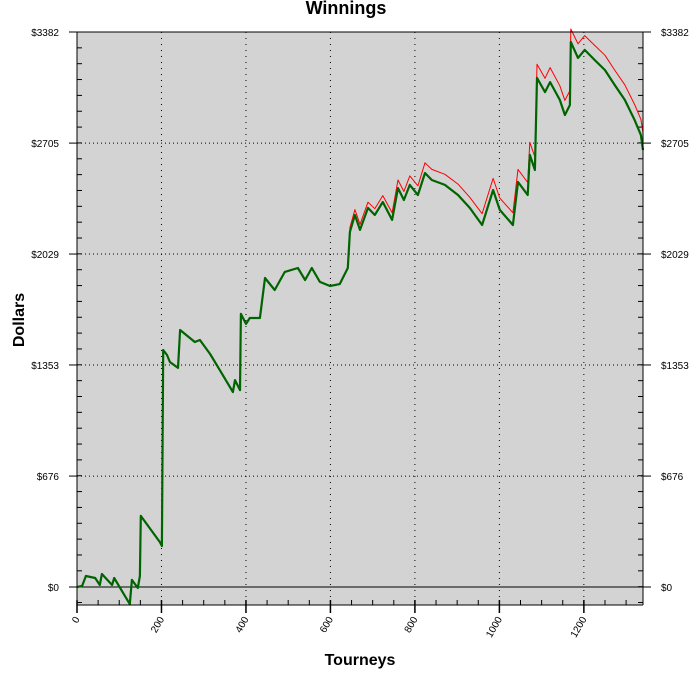  I want to click on x-tick-label: 0, so click(76, 620).